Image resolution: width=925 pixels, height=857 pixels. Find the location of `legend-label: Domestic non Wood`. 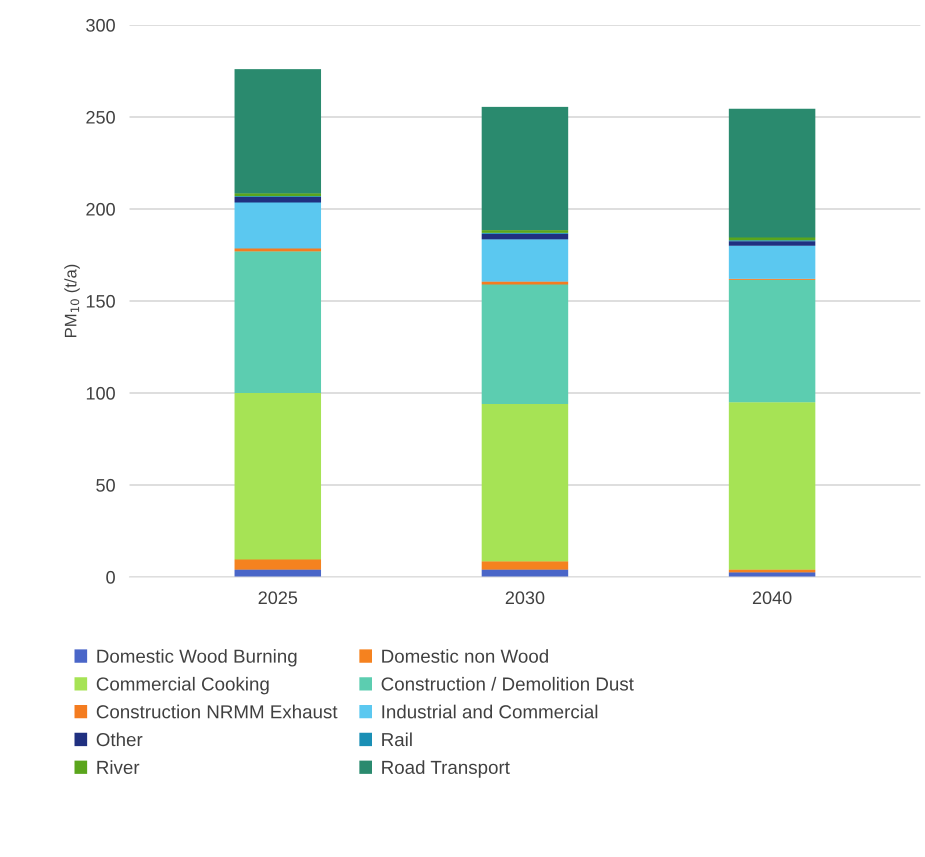

legend-label: Domestic non Wood is located at coordinates (465, 656).